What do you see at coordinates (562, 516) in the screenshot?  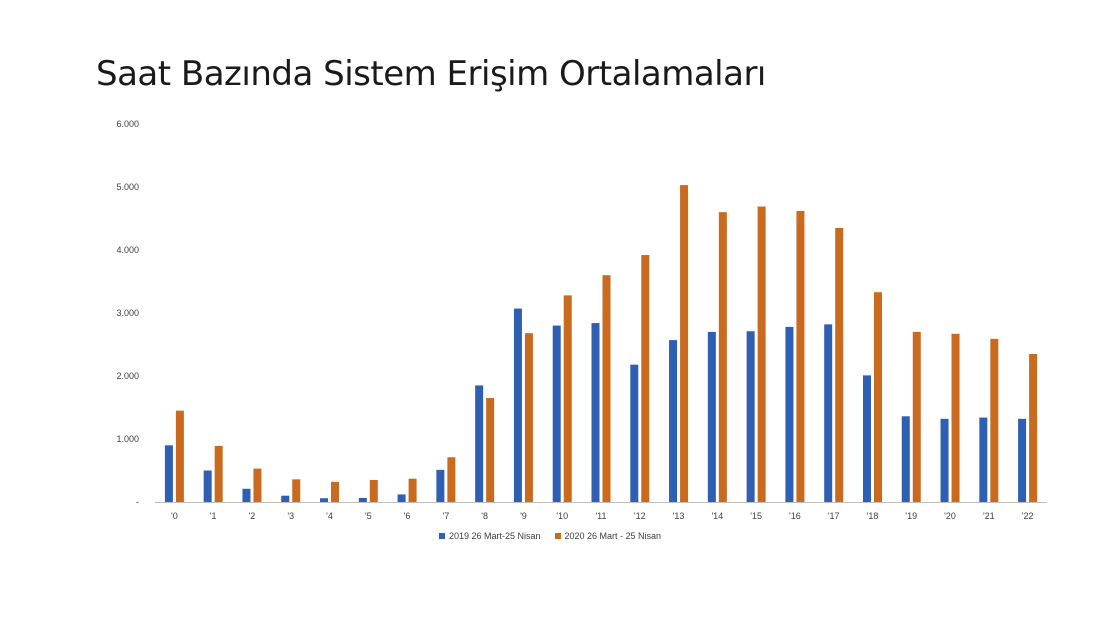 I see `x-tick-label: '10` at bounding box center [562, 516].